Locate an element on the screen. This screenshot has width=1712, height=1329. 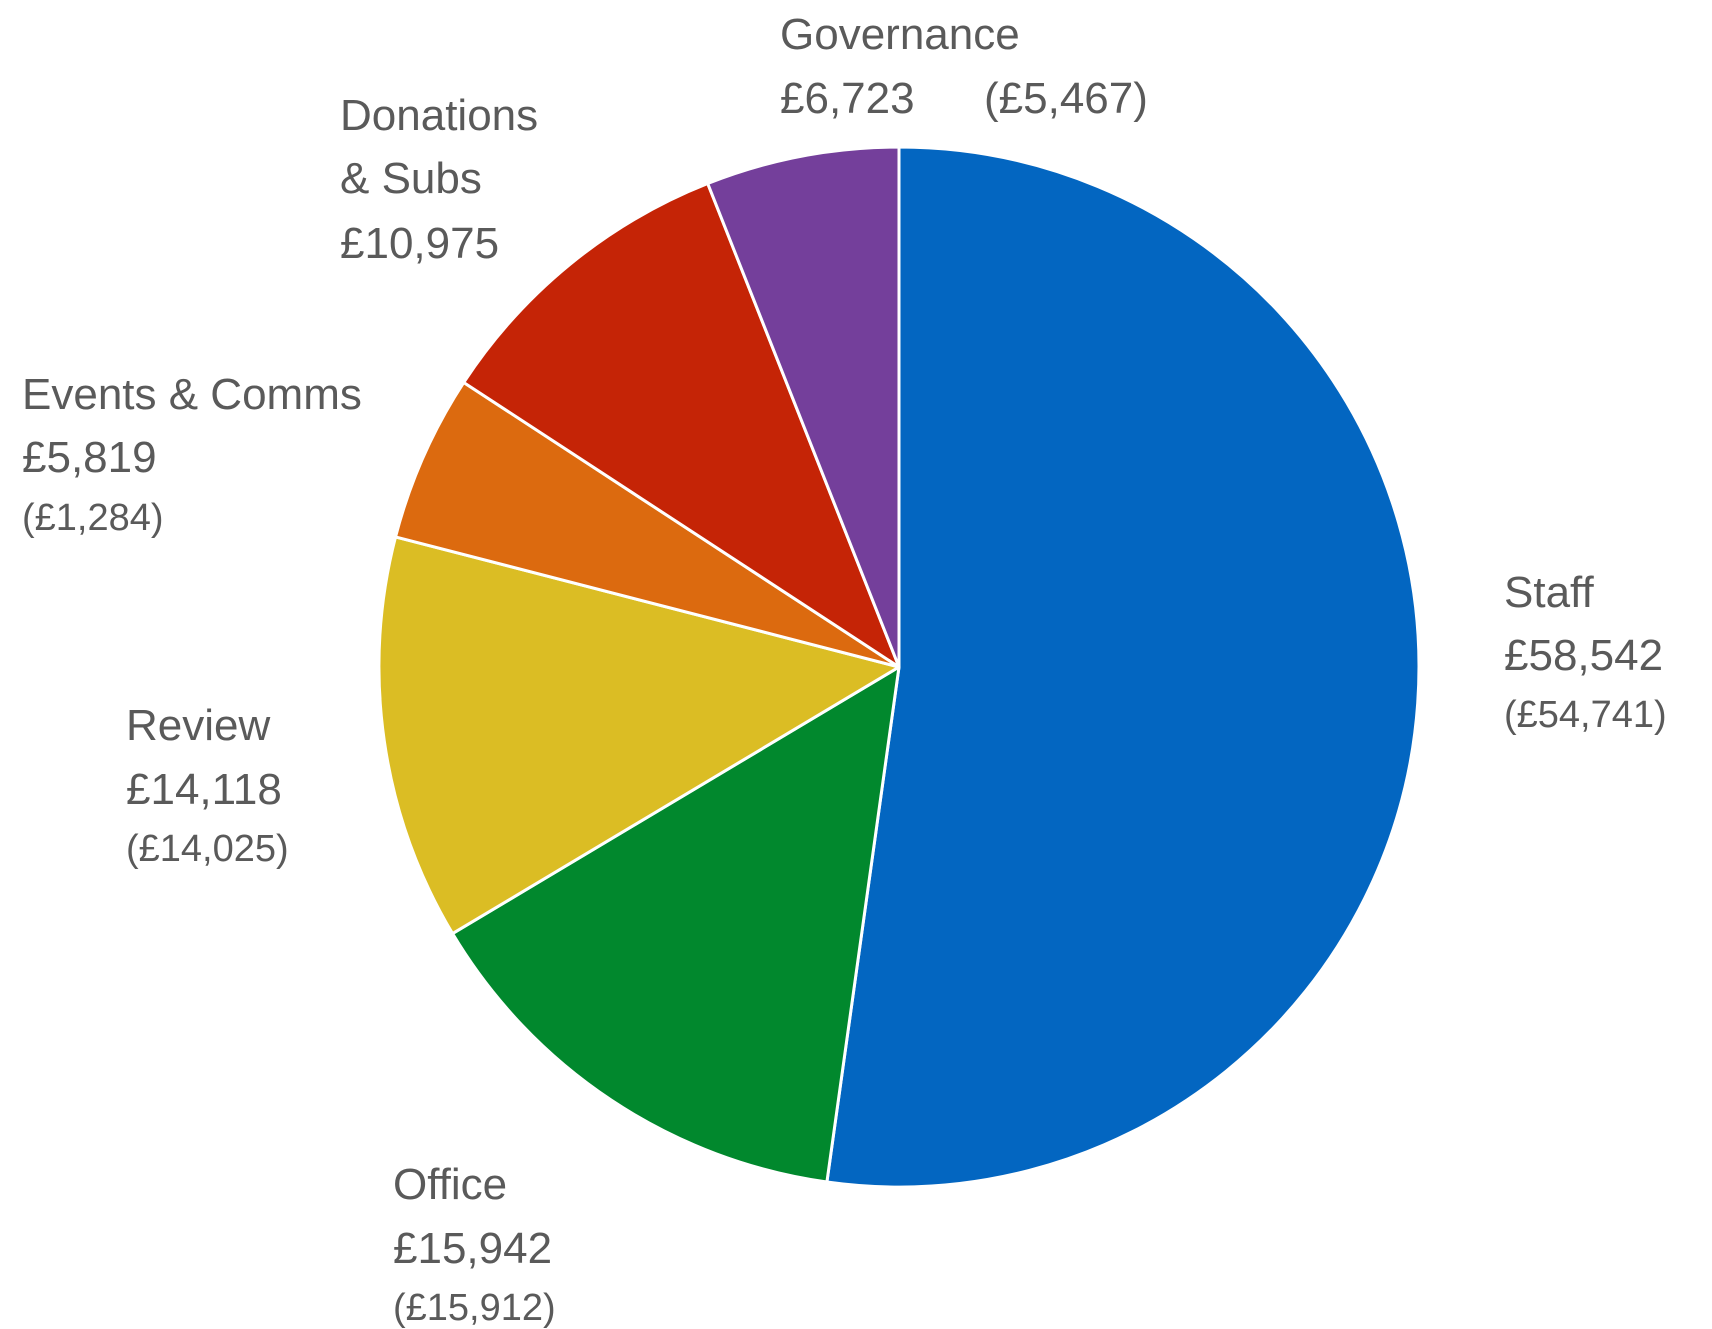
slice-prior-staff: (£54,741) is located at coordinates (1585, 715).